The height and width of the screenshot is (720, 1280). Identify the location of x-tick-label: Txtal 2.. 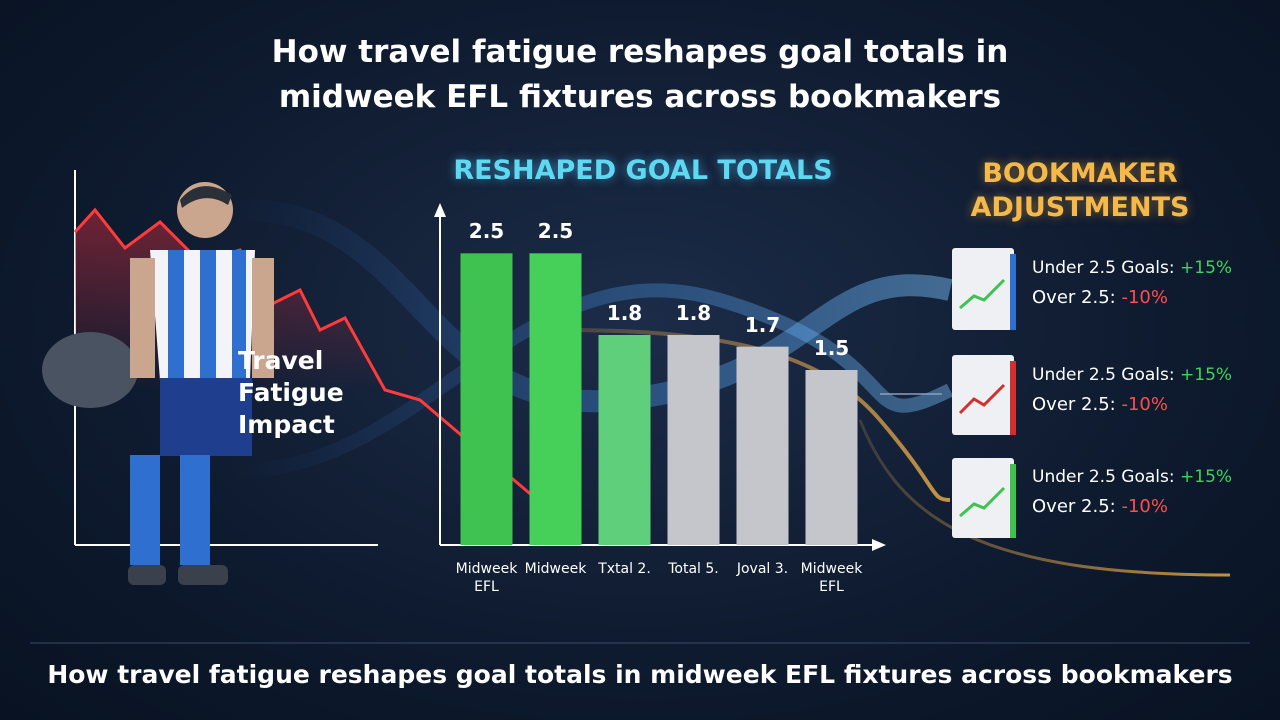
(624, 569).